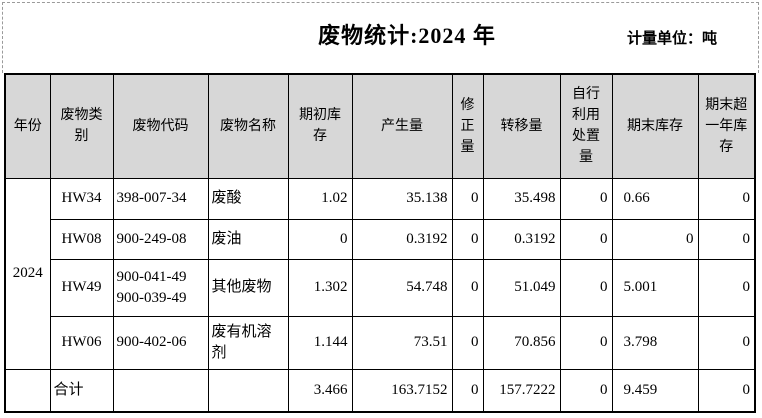 The image size is (762, 418). What do you see at coordinates (402, 198) in the screenshot?
I see `cell-generated: 35.138` at bounding box center [402, 198].